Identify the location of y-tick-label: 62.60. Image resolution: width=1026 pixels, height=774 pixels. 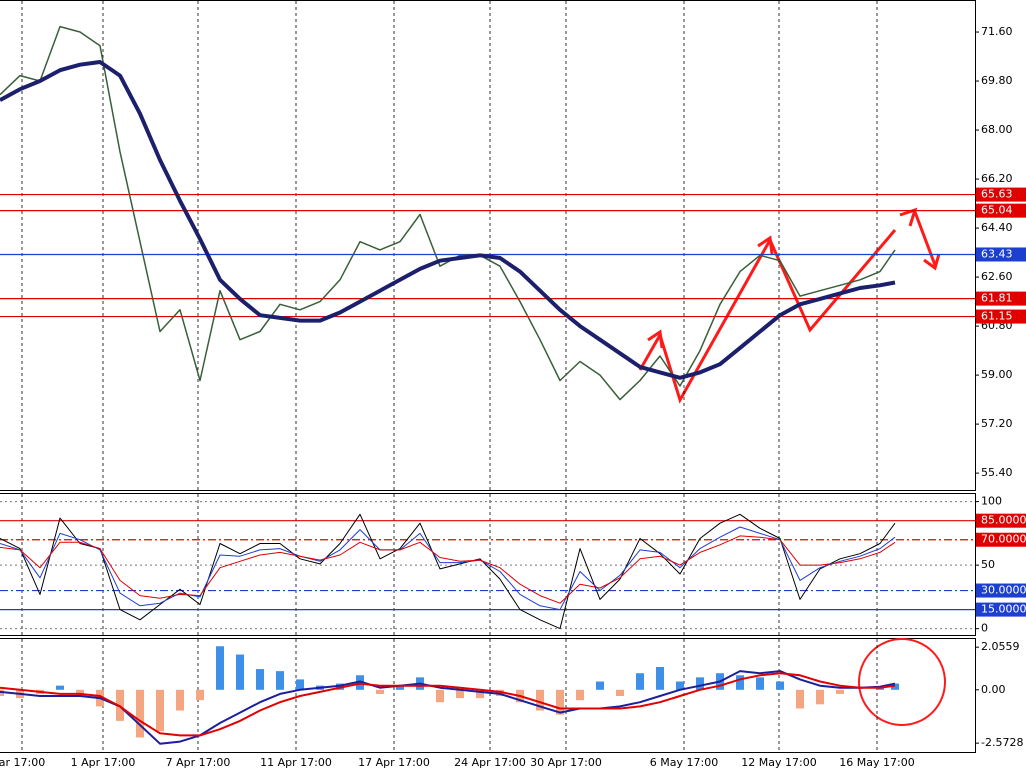
(997, 276).